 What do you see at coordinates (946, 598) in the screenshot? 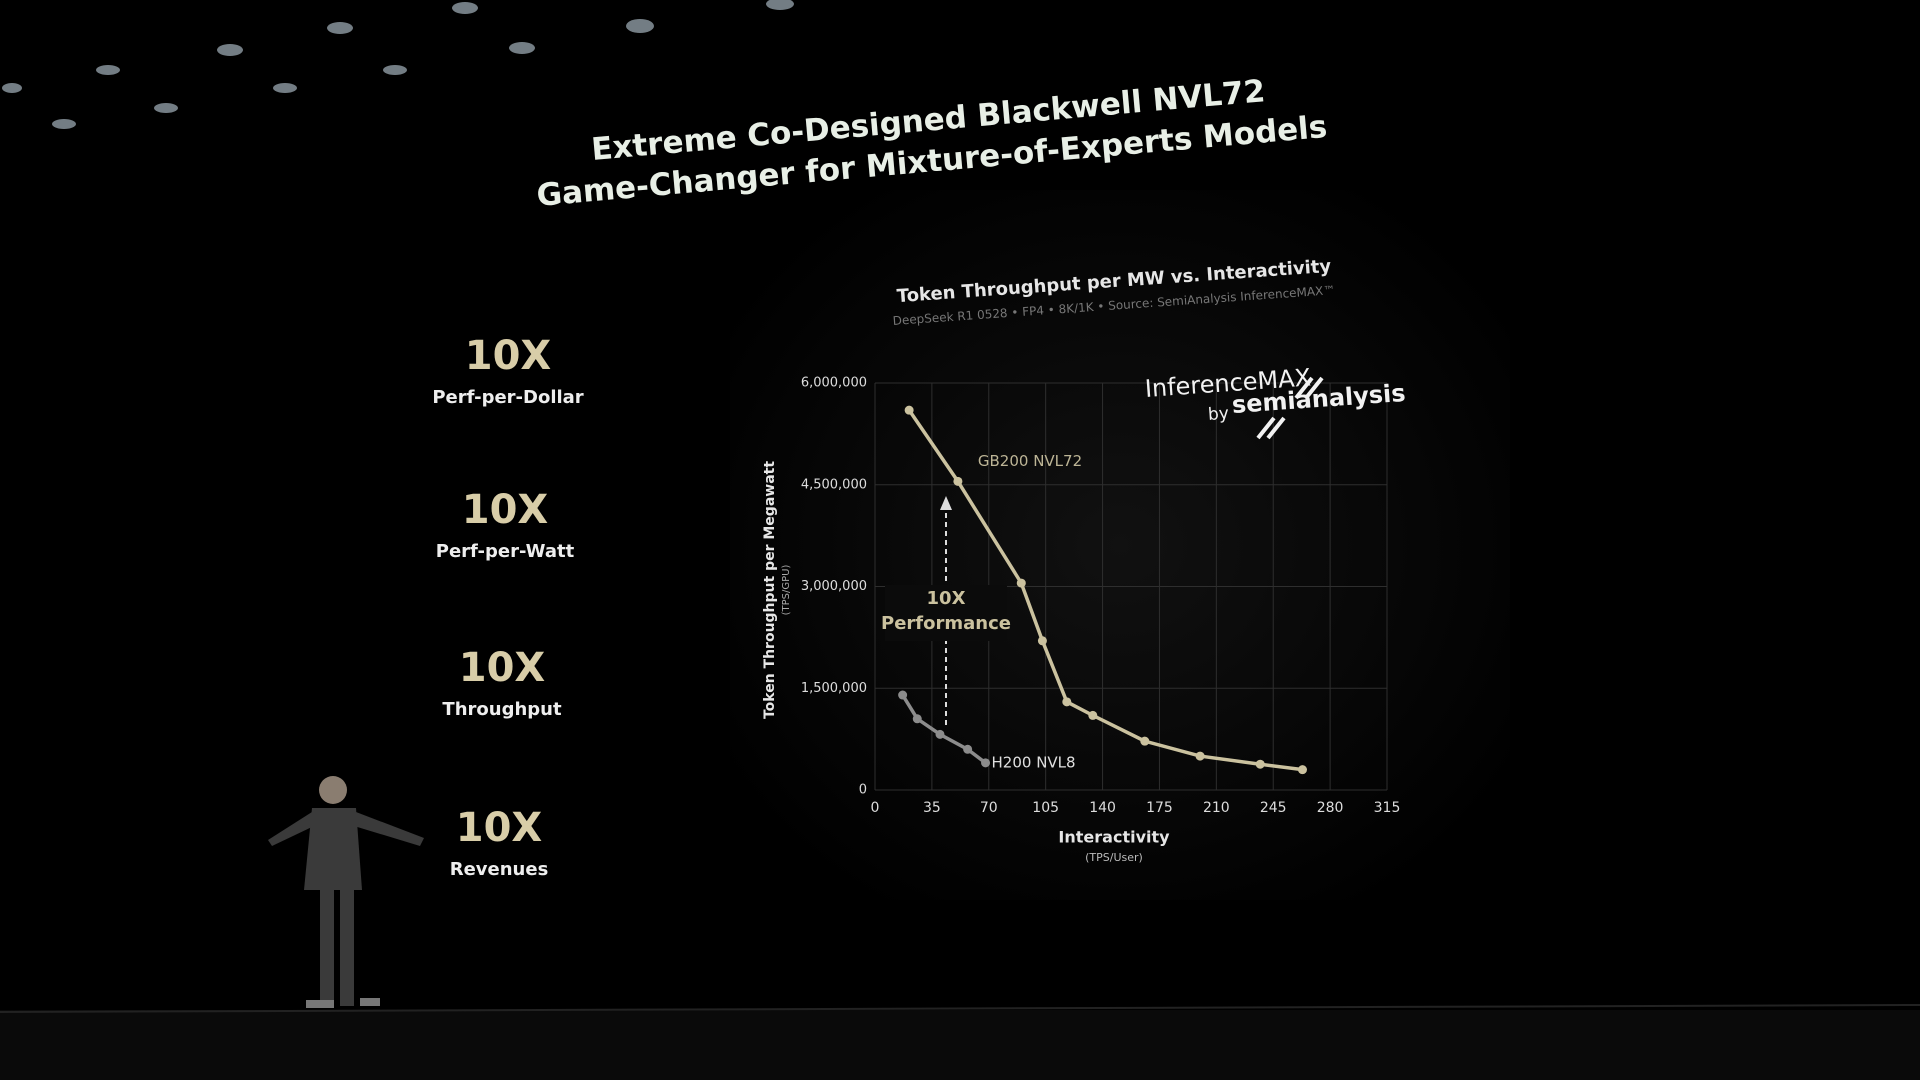
I see `annotation: 10X` at bounding box center [946, 598].